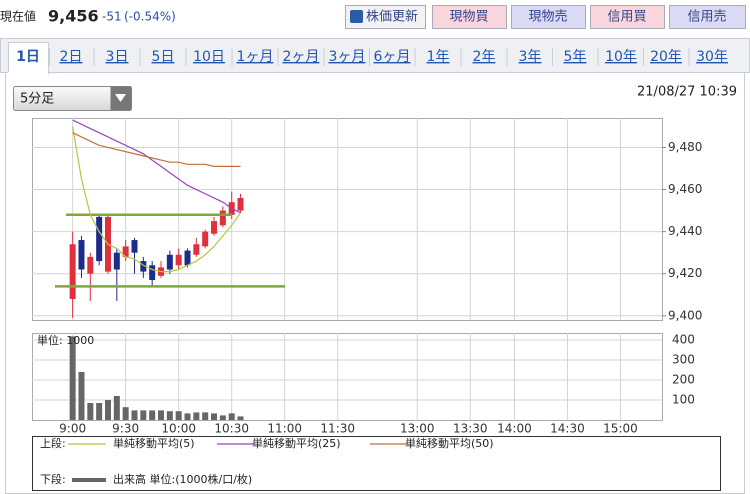  Describe the element at coordinates (255, 57) in the screenshot. I see `tab: 1ヶ月` at that location.